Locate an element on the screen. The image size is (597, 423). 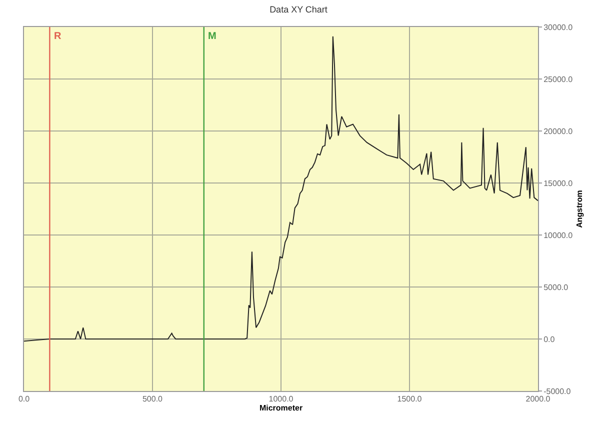
x-tick-label: 1000.0 is located at coordinates (281, 399).